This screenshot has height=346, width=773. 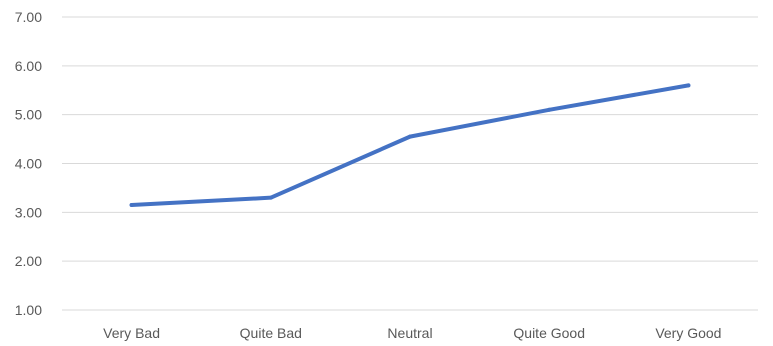 I want to click on y-tick-label: 2.00, so click(x=28, y=261).